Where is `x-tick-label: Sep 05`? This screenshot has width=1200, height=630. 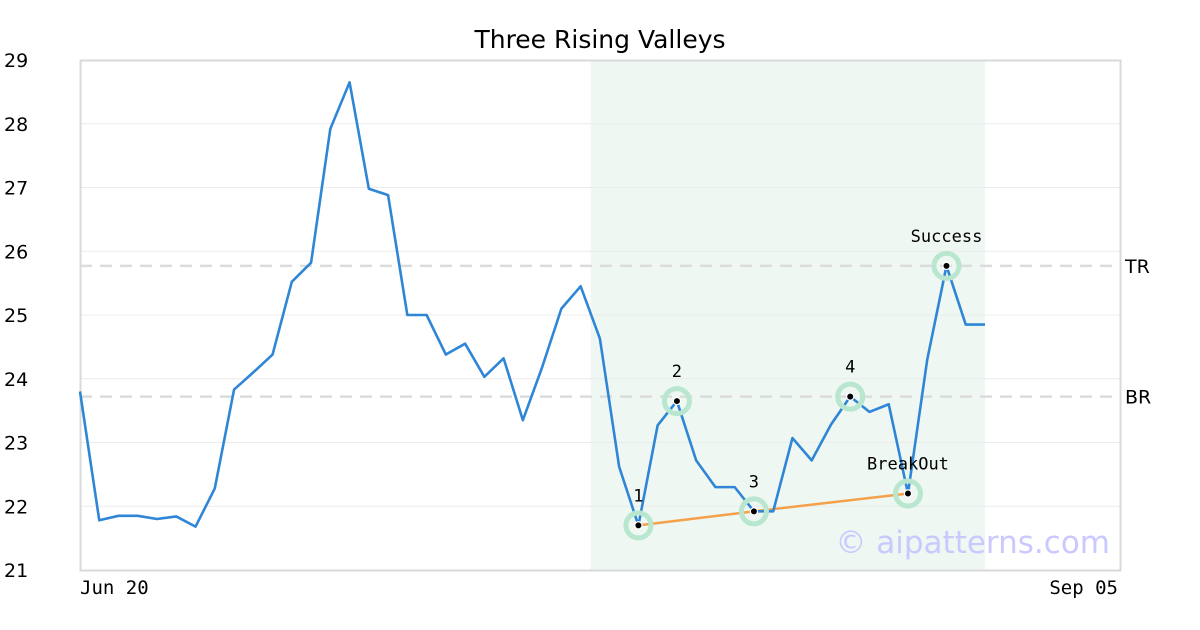 x-tick-label: Sep 05 is located at coordinates (1083, 588).